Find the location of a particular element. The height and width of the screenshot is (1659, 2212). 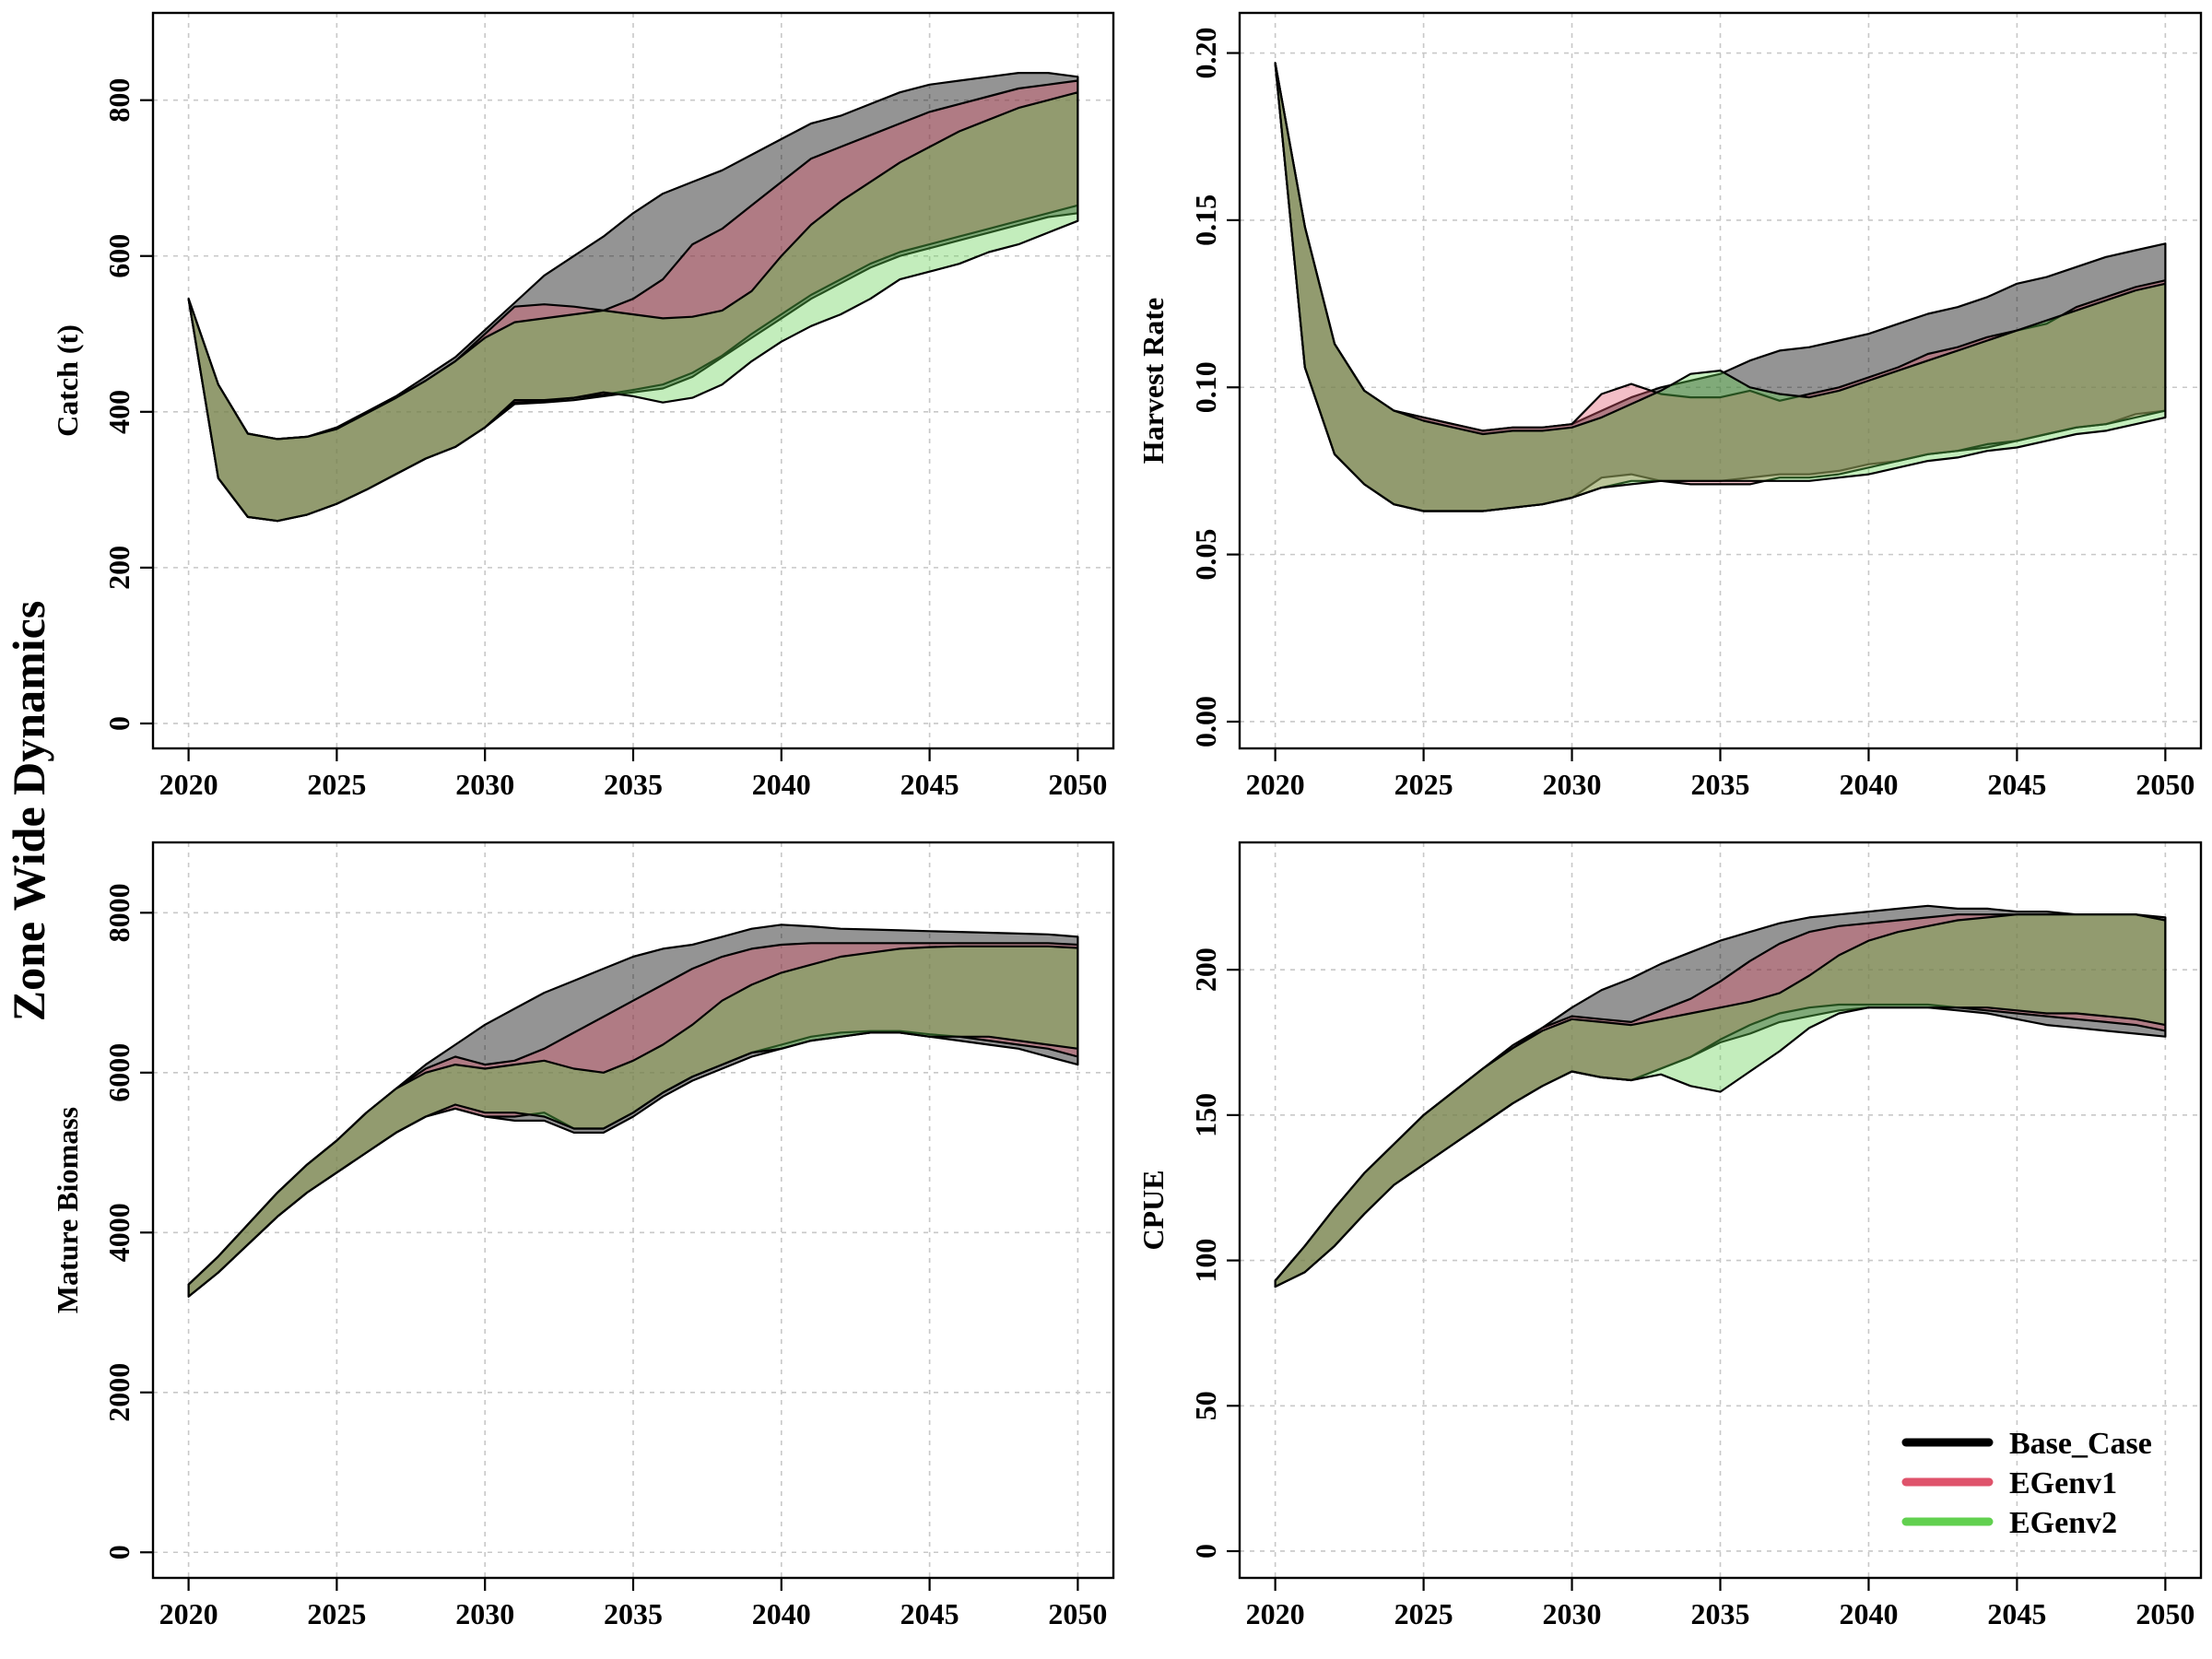

y-axis-title: Catch (t) is located at coordinates (67, 380).